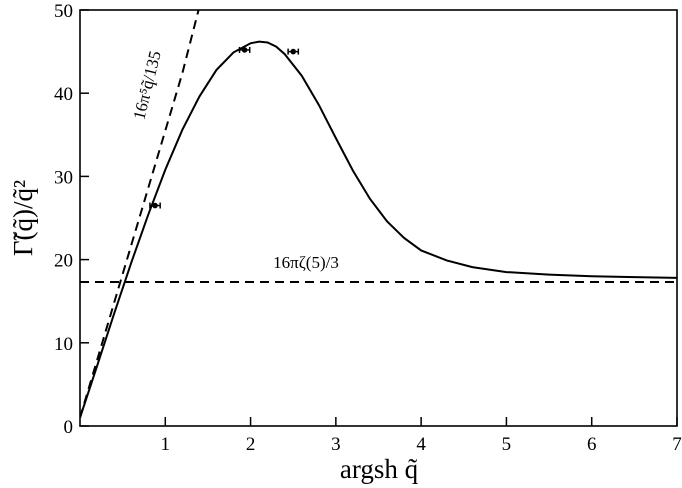  I want to click on y-tick-label: 10, so click(63, 344).